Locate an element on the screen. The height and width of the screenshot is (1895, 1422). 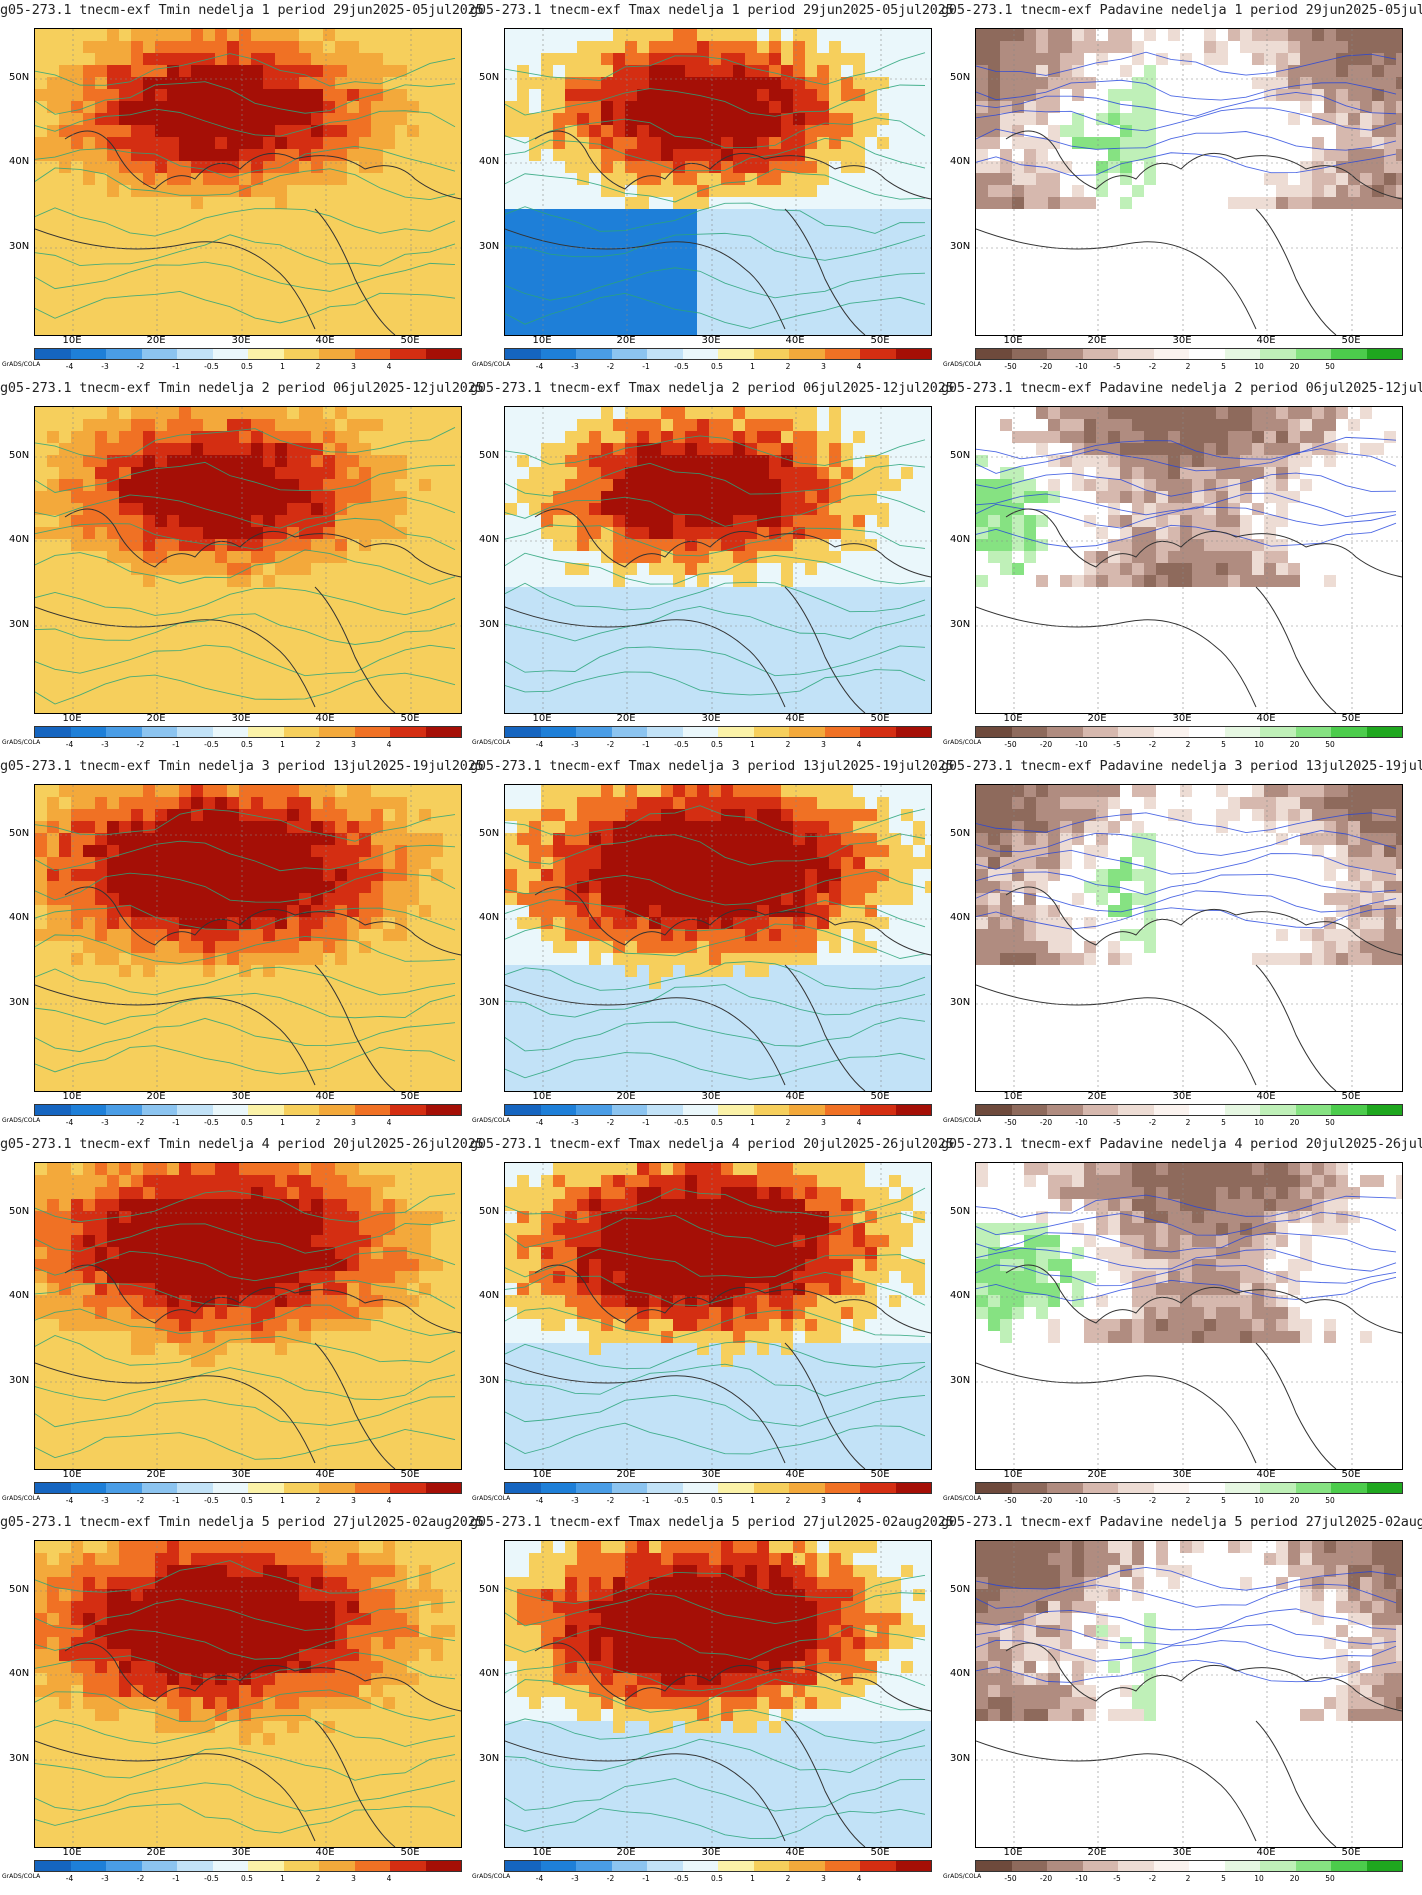
colorbar-tick-label: 5 is located at coordinates (1223, 366).